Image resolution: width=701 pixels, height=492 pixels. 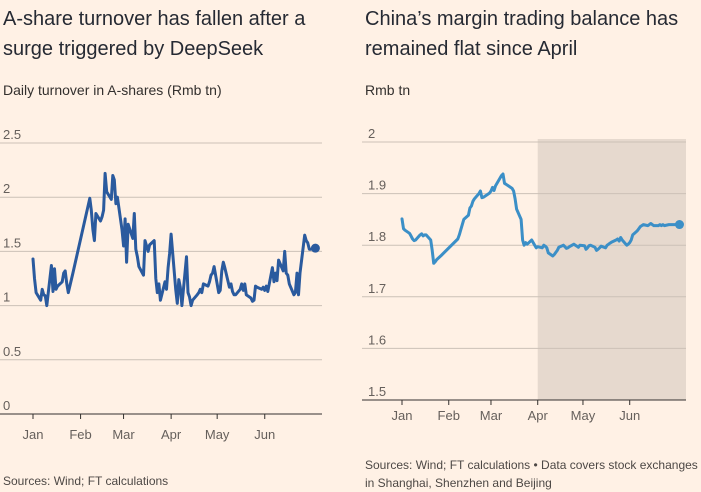 I want to click on y-tick-label: 1.8, so click(x=377, y=236).